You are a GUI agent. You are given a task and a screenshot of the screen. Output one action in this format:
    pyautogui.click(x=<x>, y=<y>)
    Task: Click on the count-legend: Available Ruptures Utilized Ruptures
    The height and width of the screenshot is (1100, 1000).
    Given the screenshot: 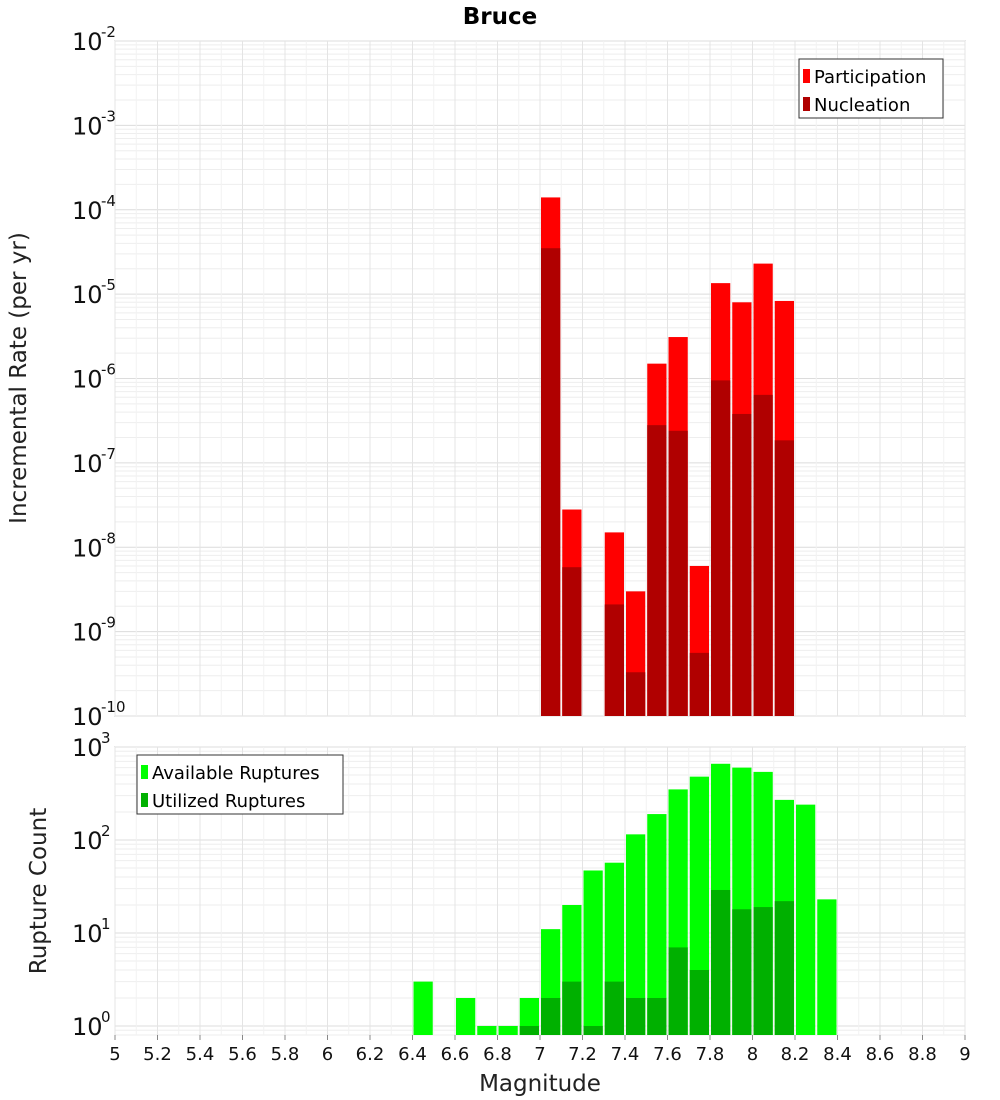 What is the action you would take?
    pyautogui.click(x=240, y=784)
    